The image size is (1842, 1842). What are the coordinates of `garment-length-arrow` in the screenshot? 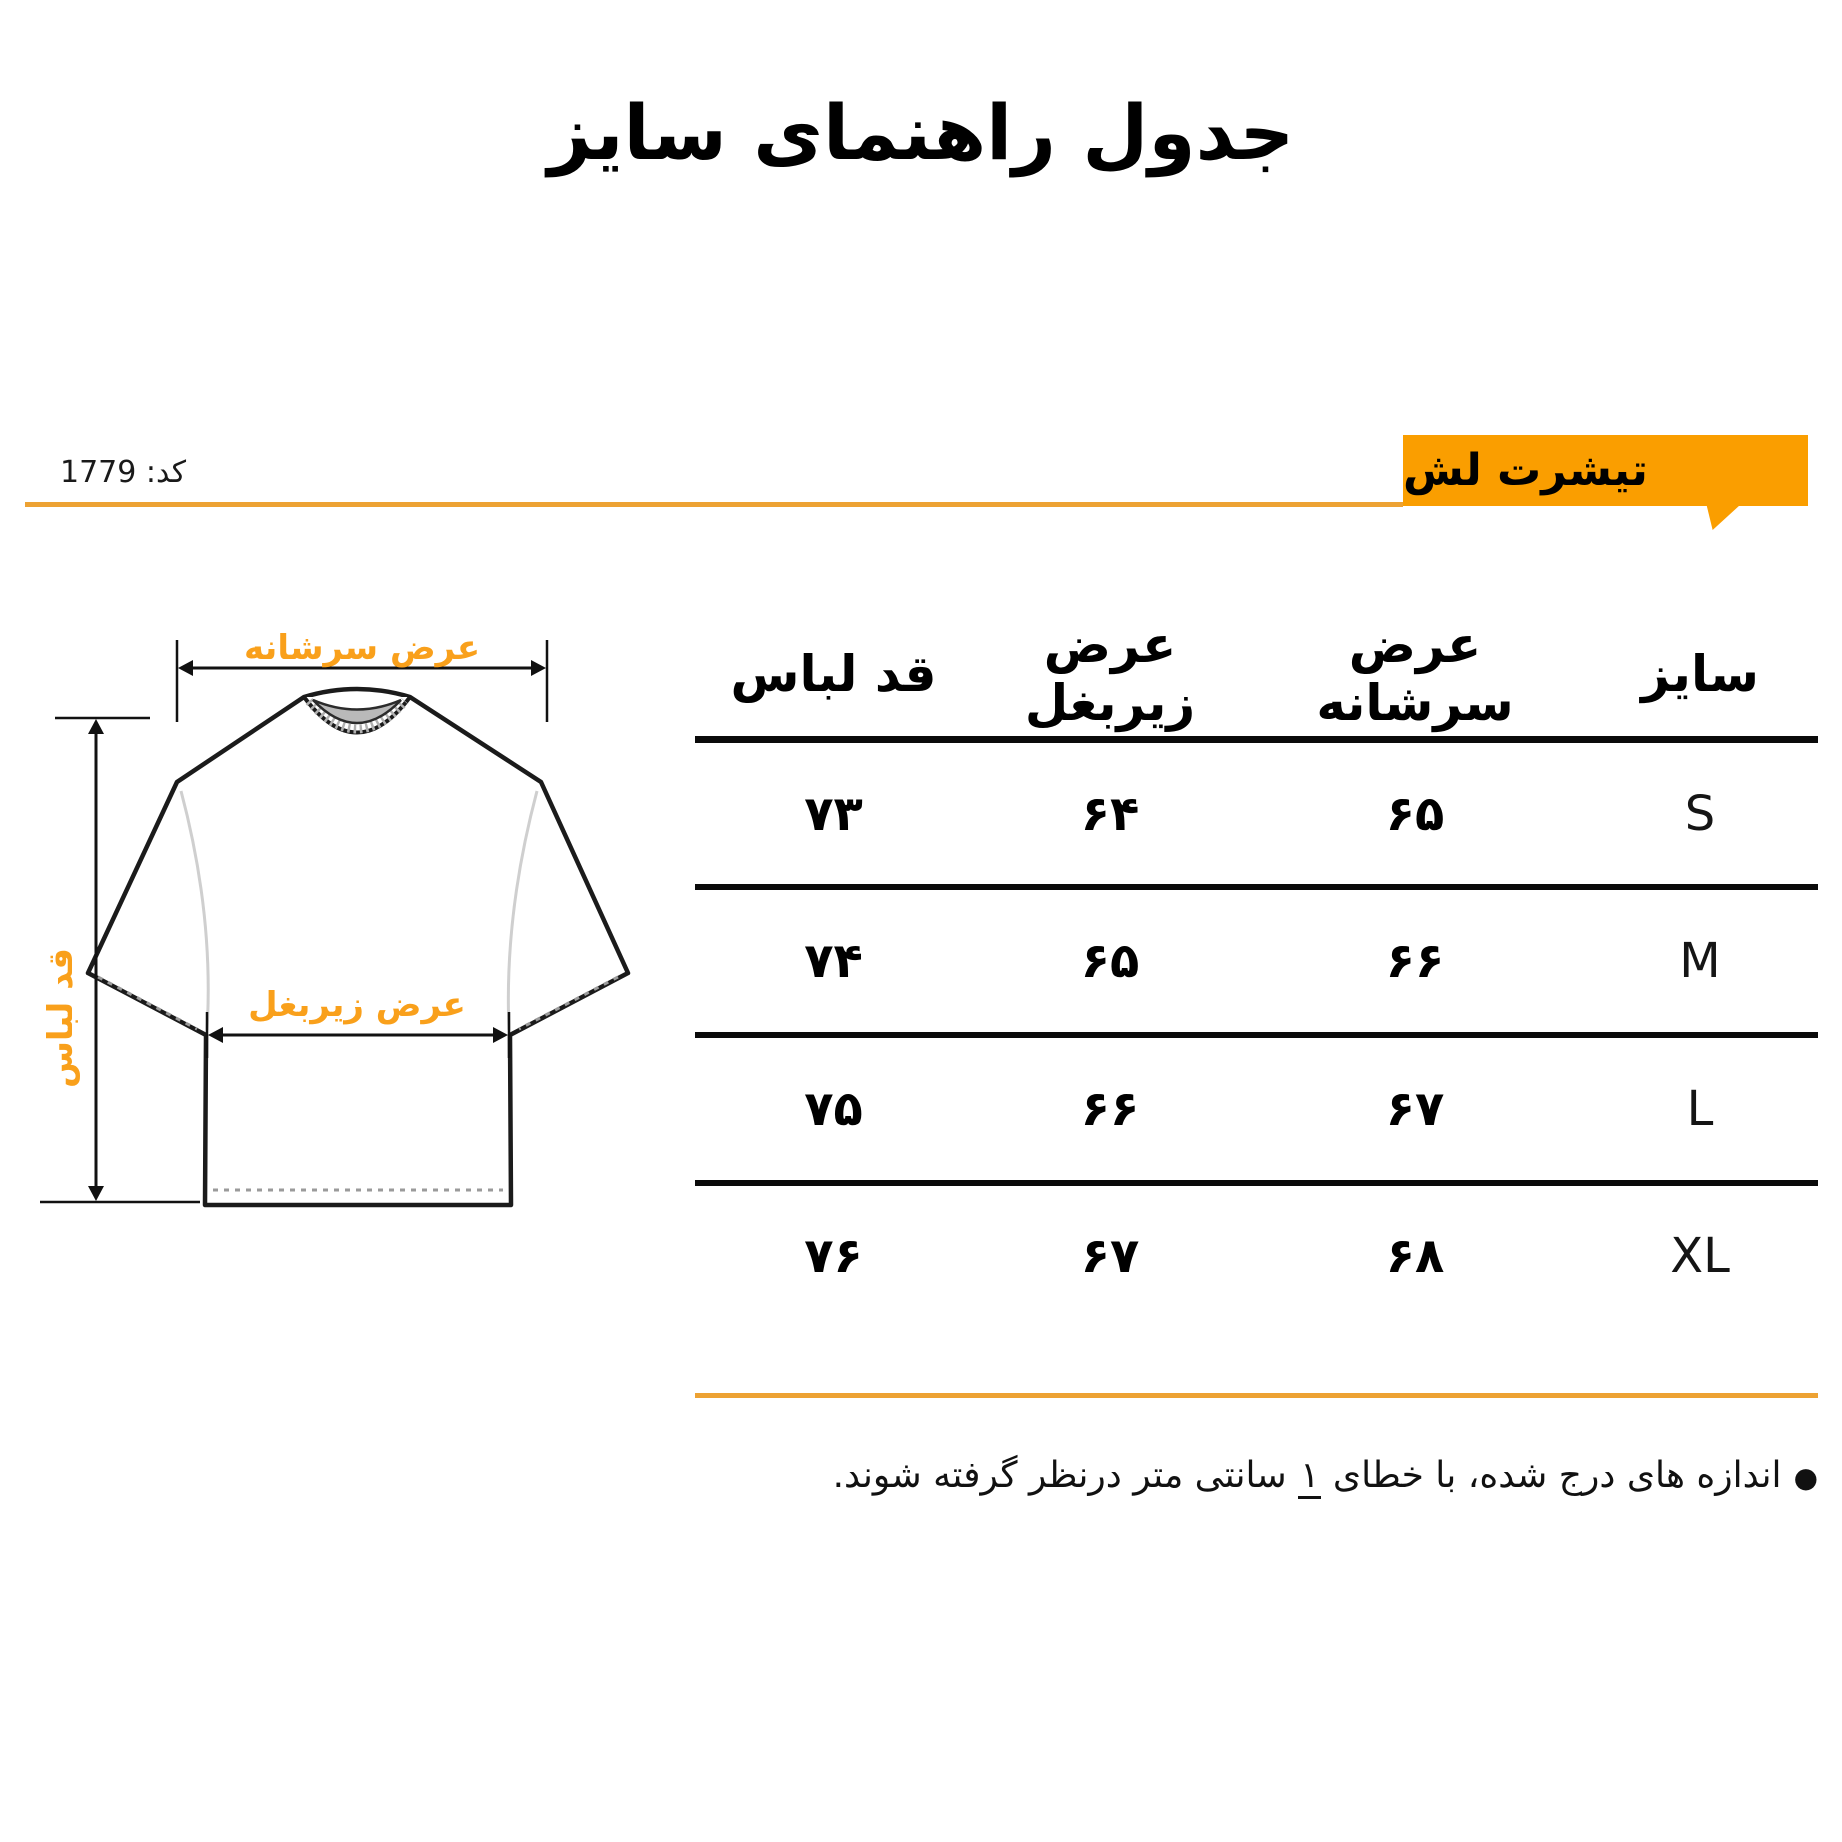 It's located at (120, 960).